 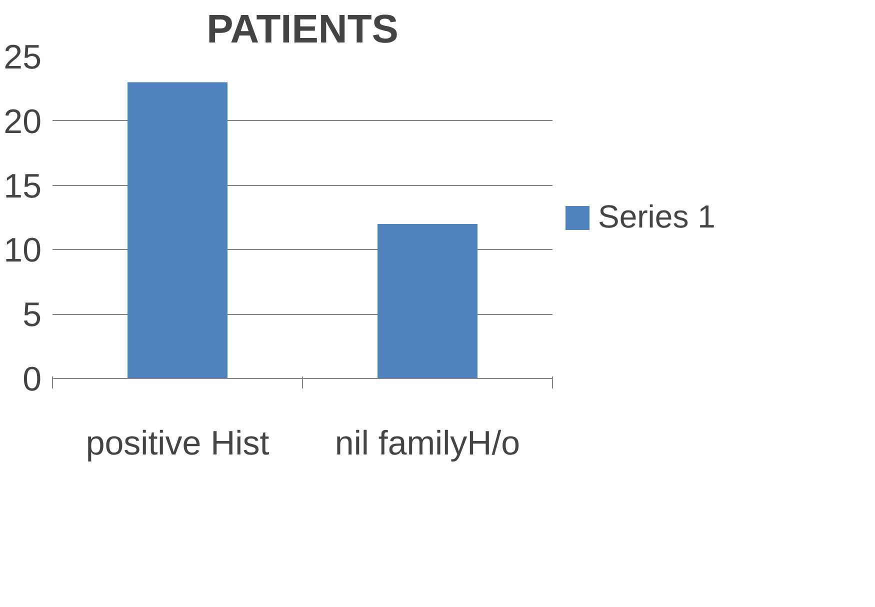 I want to click on y-tick-label: 20, so click(x=23, y=121).